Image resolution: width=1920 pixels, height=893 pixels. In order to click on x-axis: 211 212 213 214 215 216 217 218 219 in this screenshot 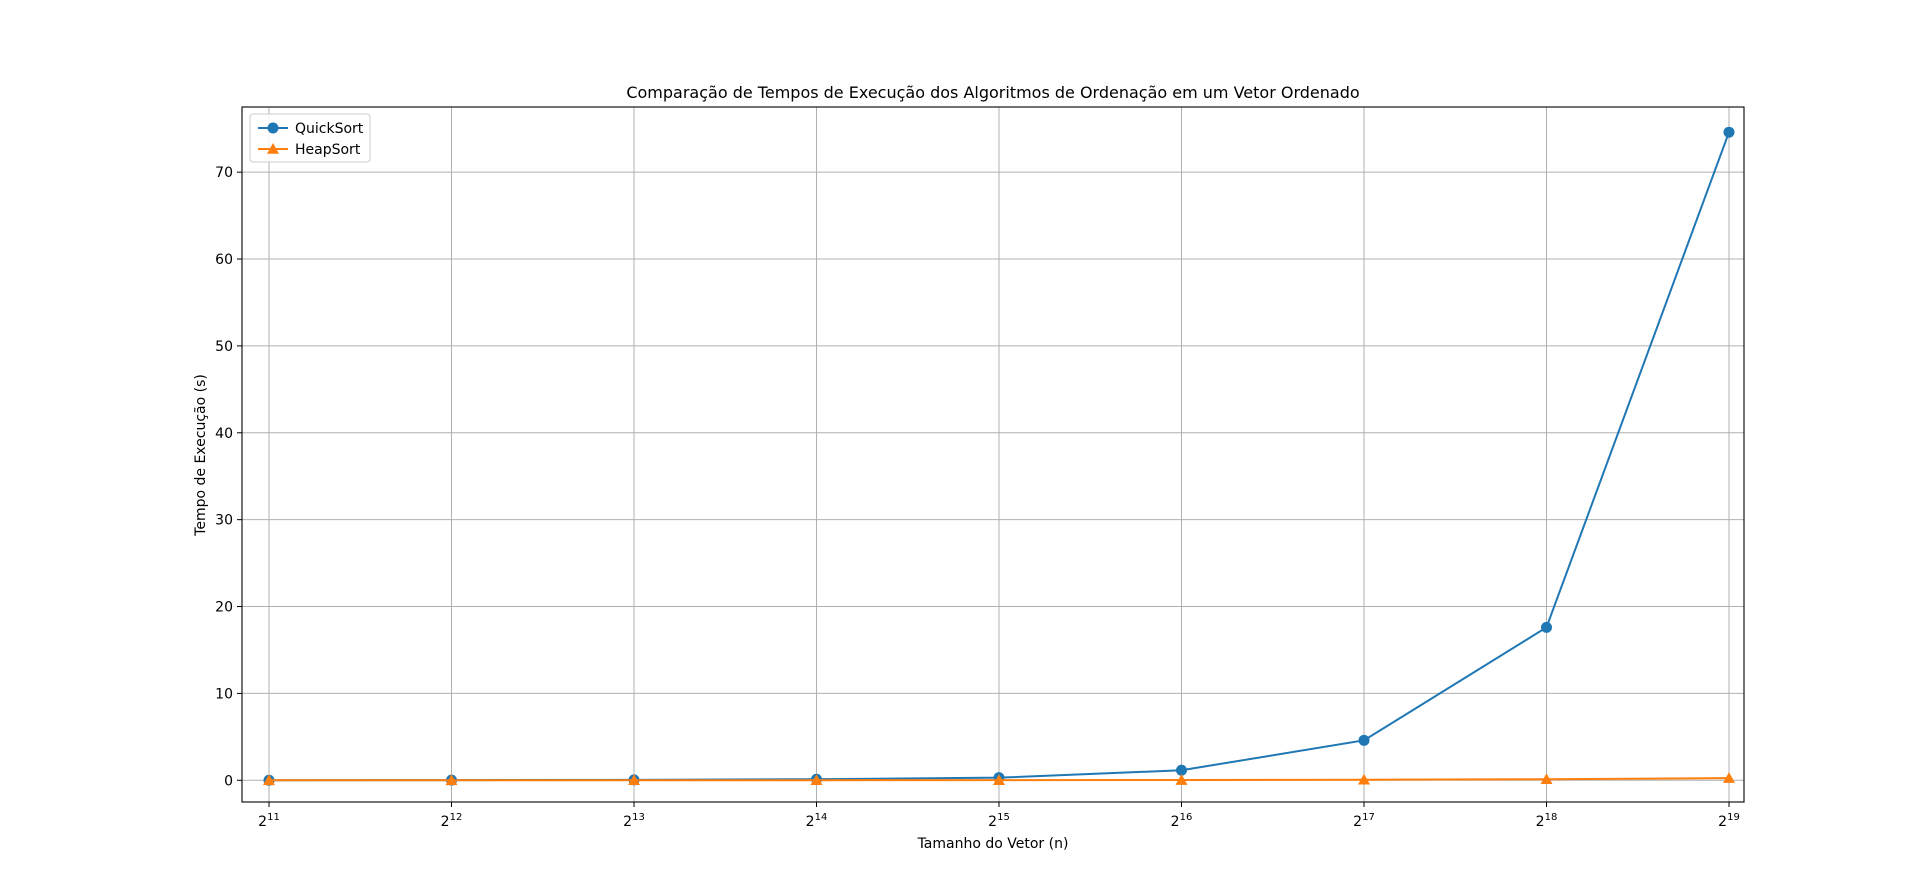, I will do `click(999, 816)`.